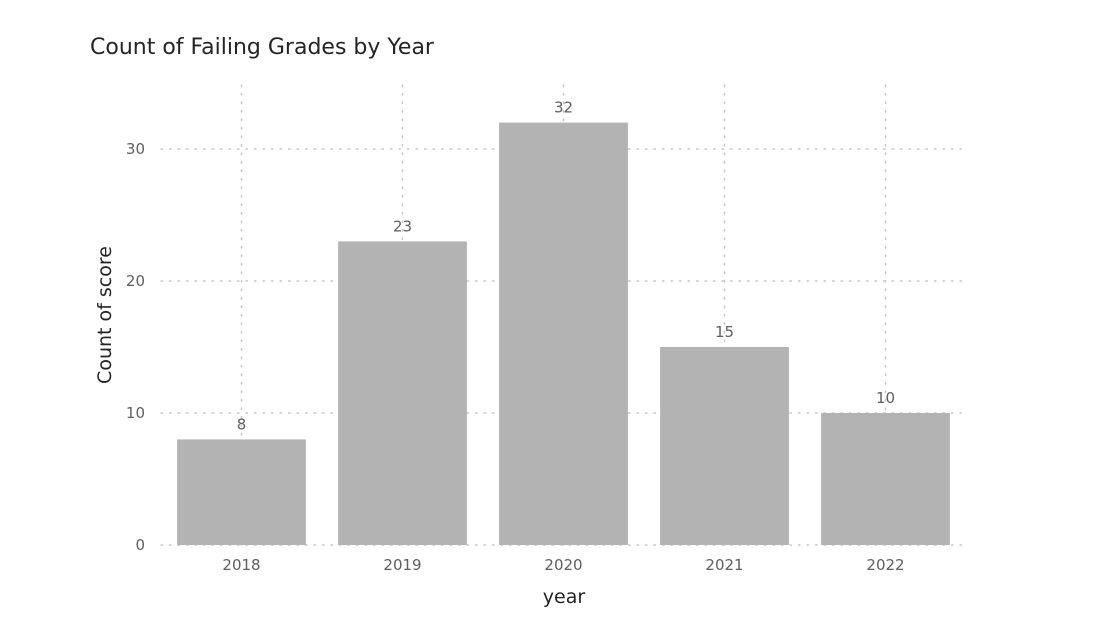  I want to click on y-axis-title: Count of score, so click(105, 315).